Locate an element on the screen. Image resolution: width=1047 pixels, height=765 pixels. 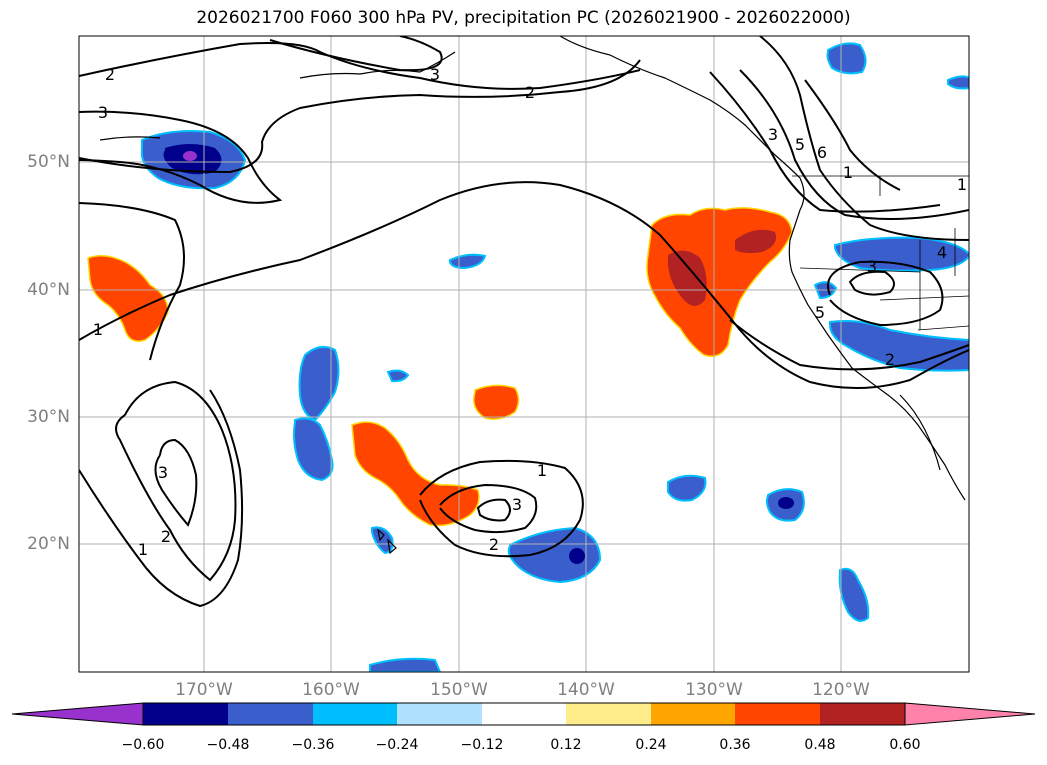
precip-blob-subtropical is located at coordinates (415, 474).